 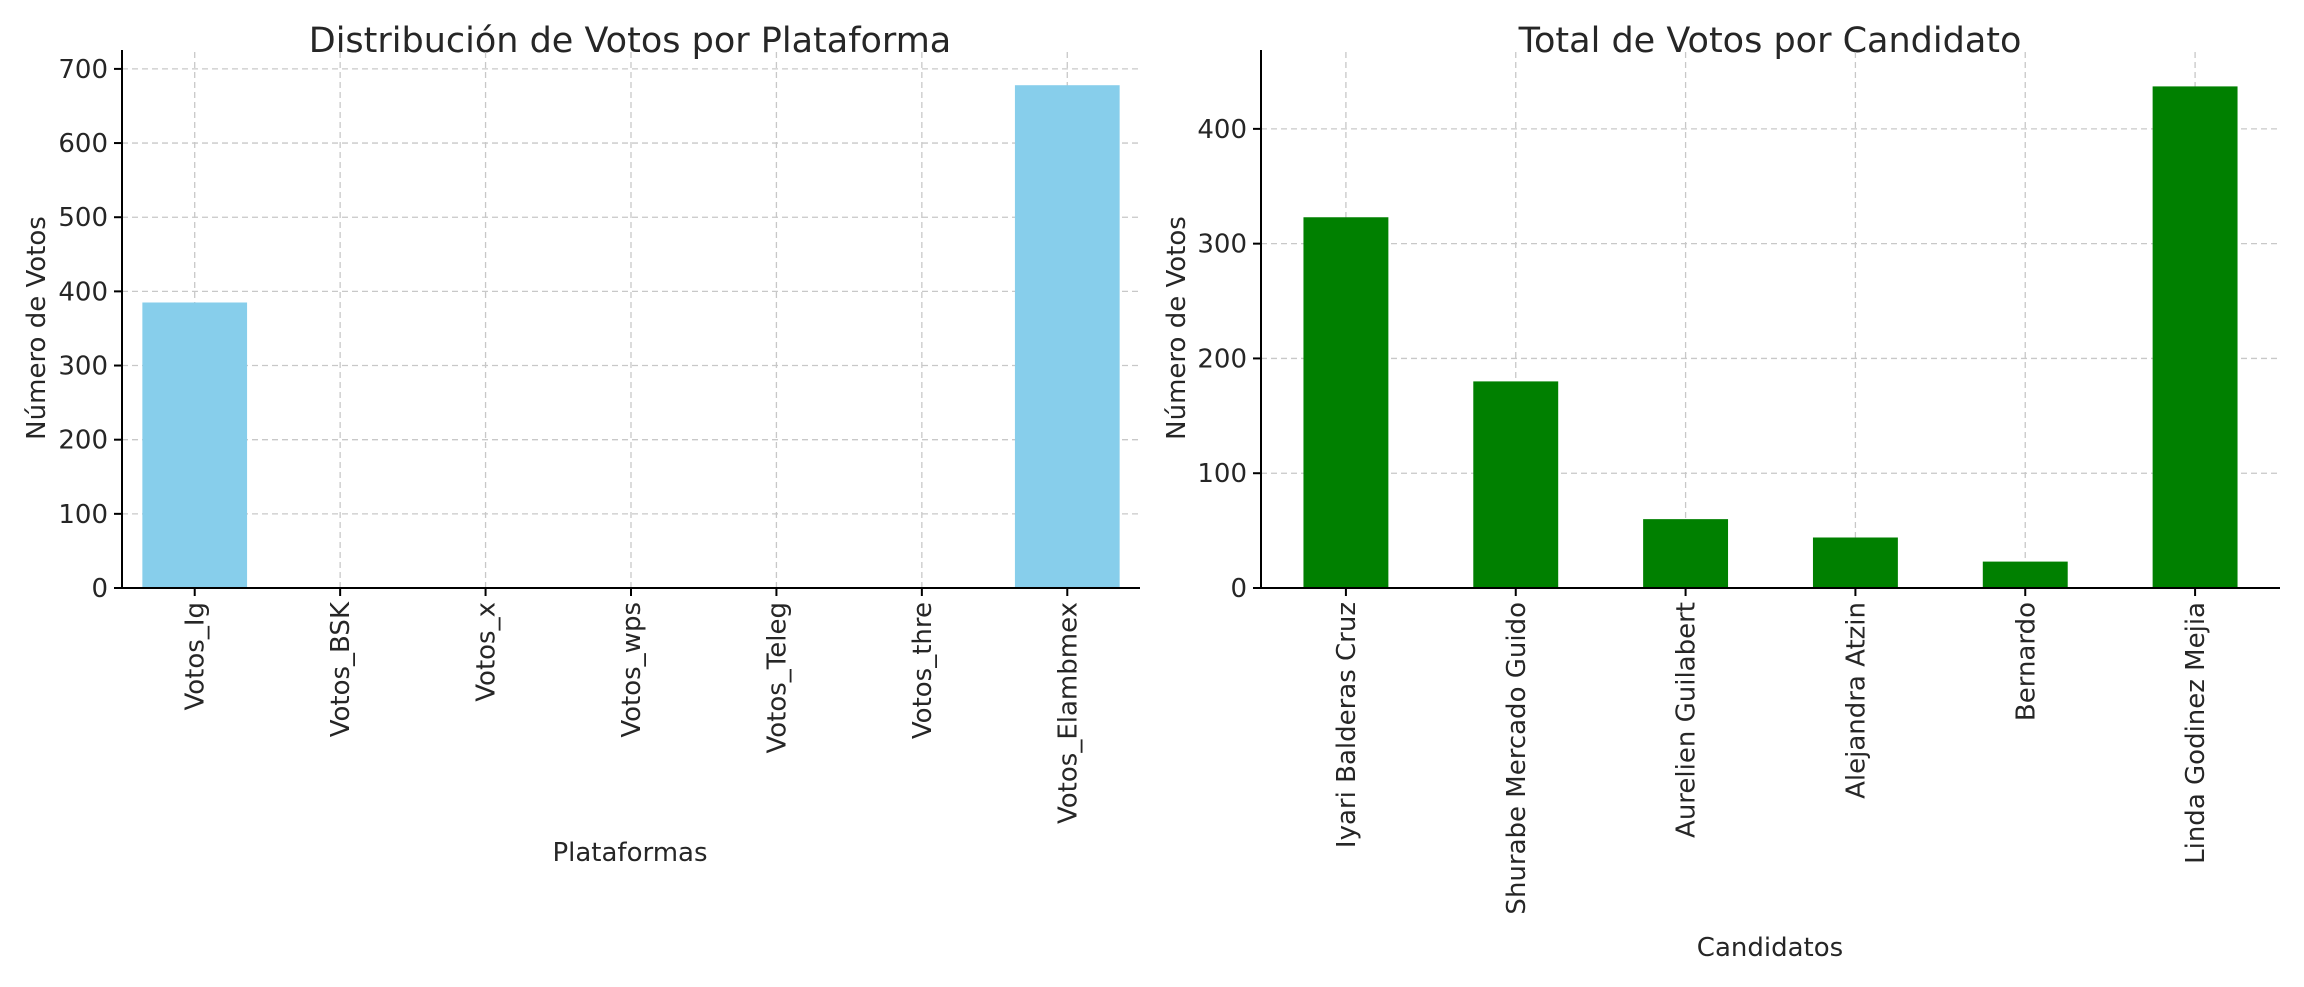 What do you see at coordinates (2026, 661) in the screenshot?
I see `x-tick-label: Bernardo` at bounding box center [2026, 661].